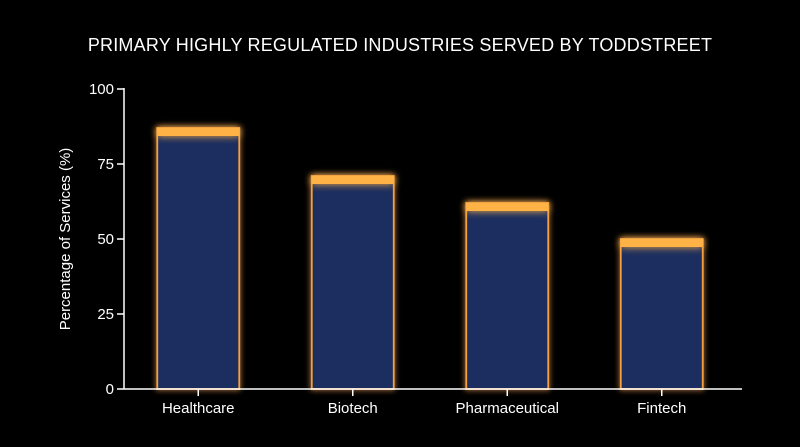 The width and height of the screenshot is (800, 447). What do you see at coordinates (507, 408) in the screenshot?
I see `x-tick-label: Pharmaceutical` at bounding box center [507, 408].